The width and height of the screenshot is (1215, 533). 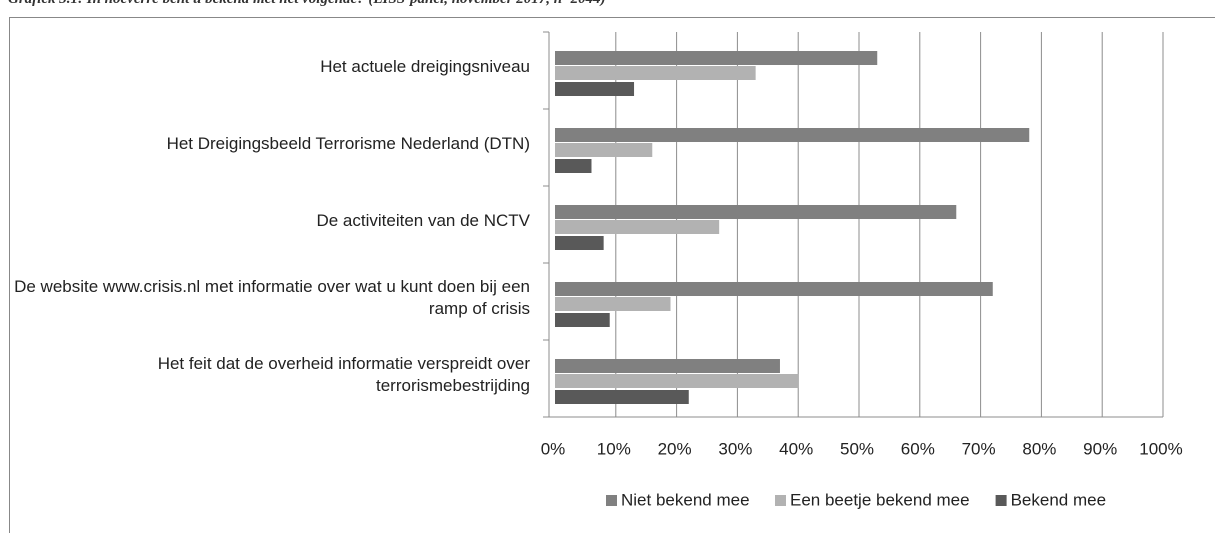 What do you see at coordinates (685, 499) in the screenshot?
I see `legend-label: Niet bekend mee` at bounding box center [685, 499].